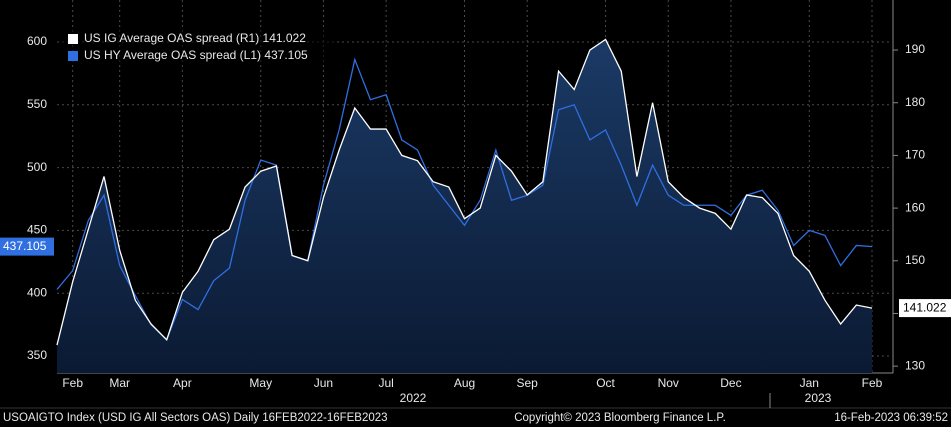  Describe the element at coordinates (198, 47) in the screenshot. I see `legend-box` at that location.